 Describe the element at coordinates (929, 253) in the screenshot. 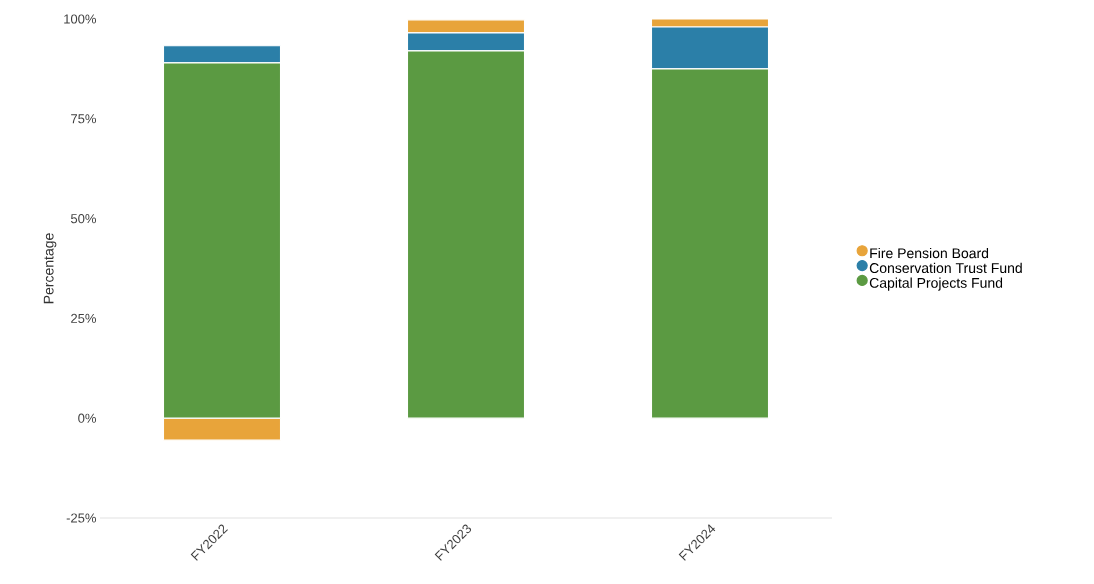

I see `legend-label: Fire Pension Board` at that location.